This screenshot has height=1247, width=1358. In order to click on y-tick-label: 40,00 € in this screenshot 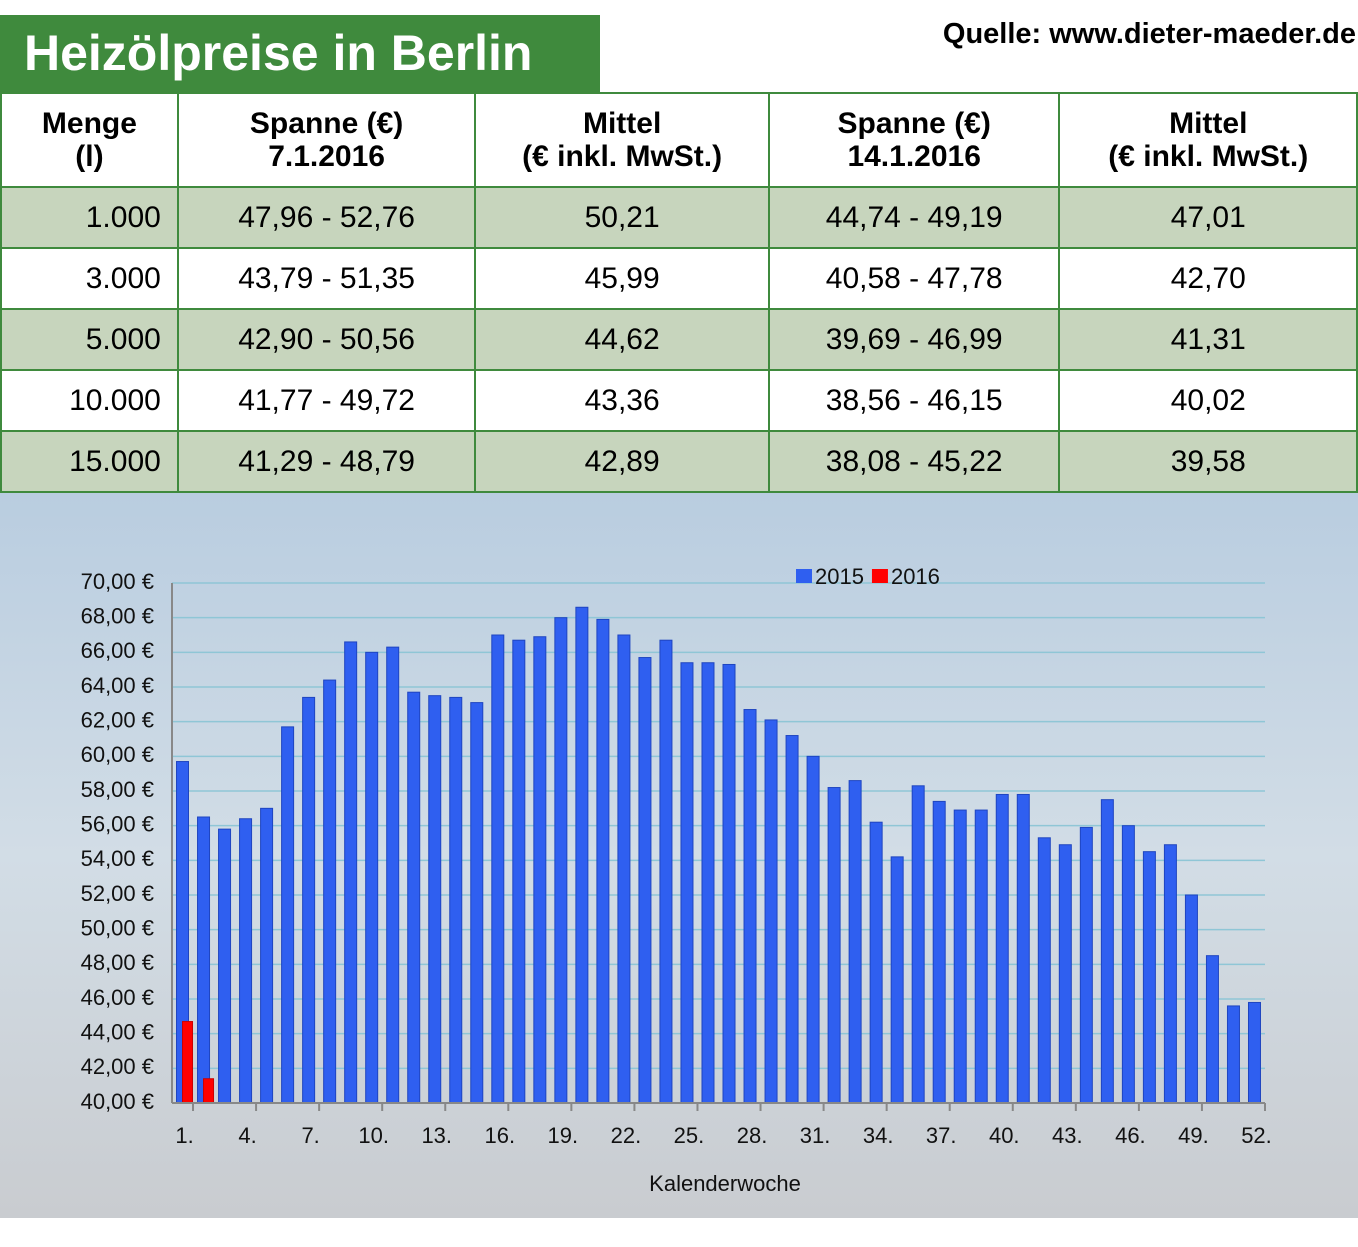, I will do `click(117, 1101)`.